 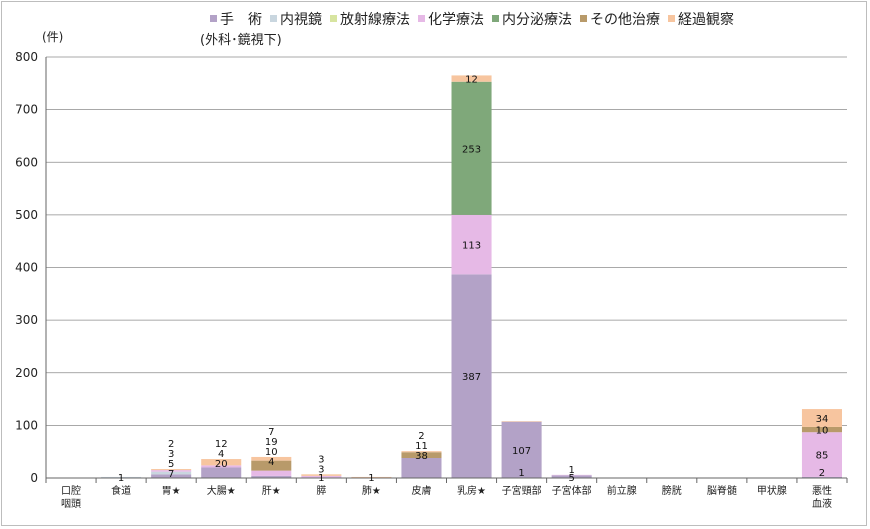 I want to click on y-tick-label: 300, so click(x=26, y=320).